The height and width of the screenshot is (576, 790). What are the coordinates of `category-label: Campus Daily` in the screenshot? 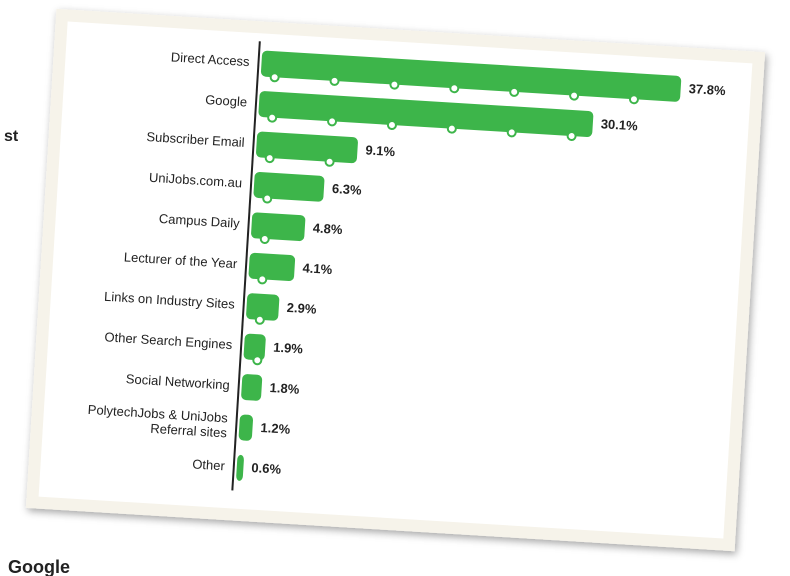 It's located at (199, 221).